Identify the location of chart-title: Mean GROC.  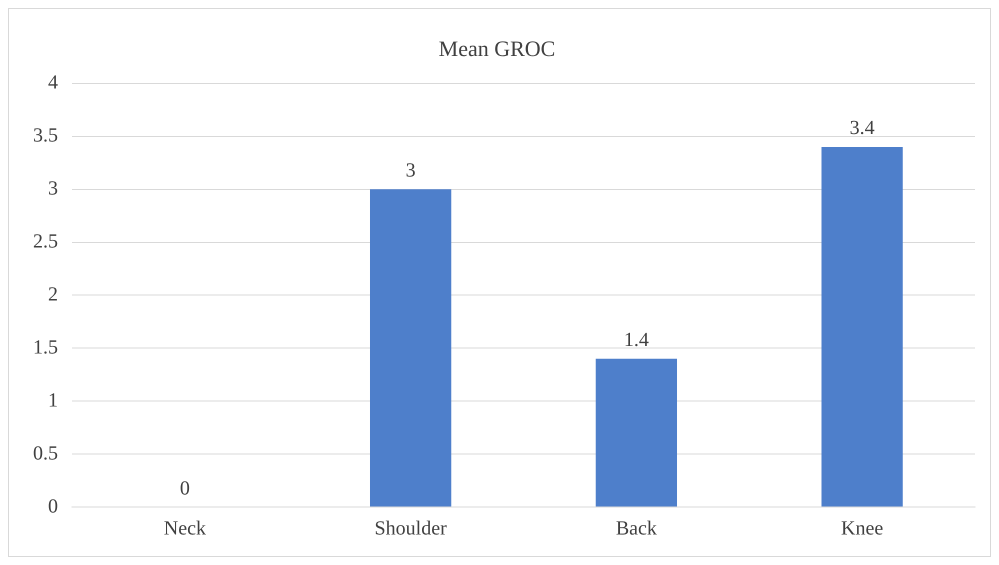
(497, 48).